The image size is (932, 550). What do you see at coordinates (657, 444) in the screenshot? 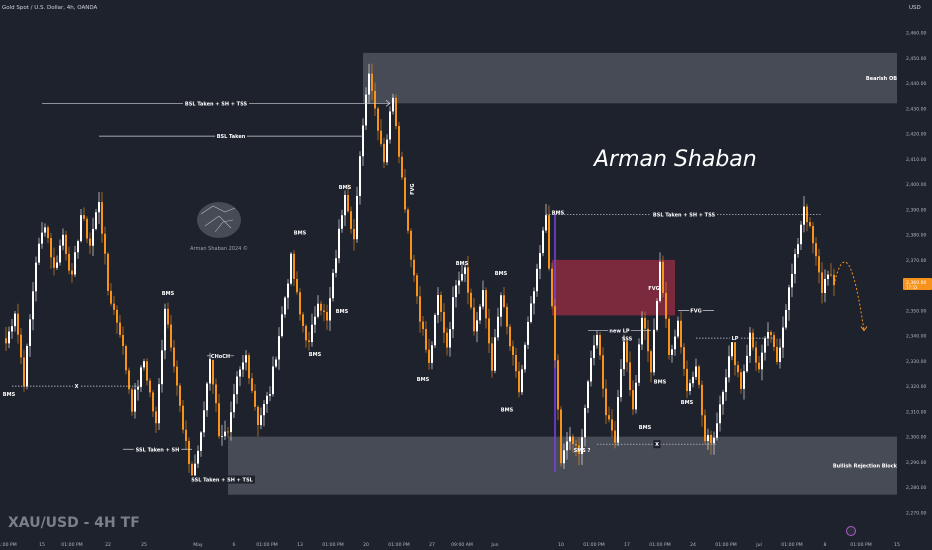
I see `x-bottom-label-bg` at bounding box center [657, 444].